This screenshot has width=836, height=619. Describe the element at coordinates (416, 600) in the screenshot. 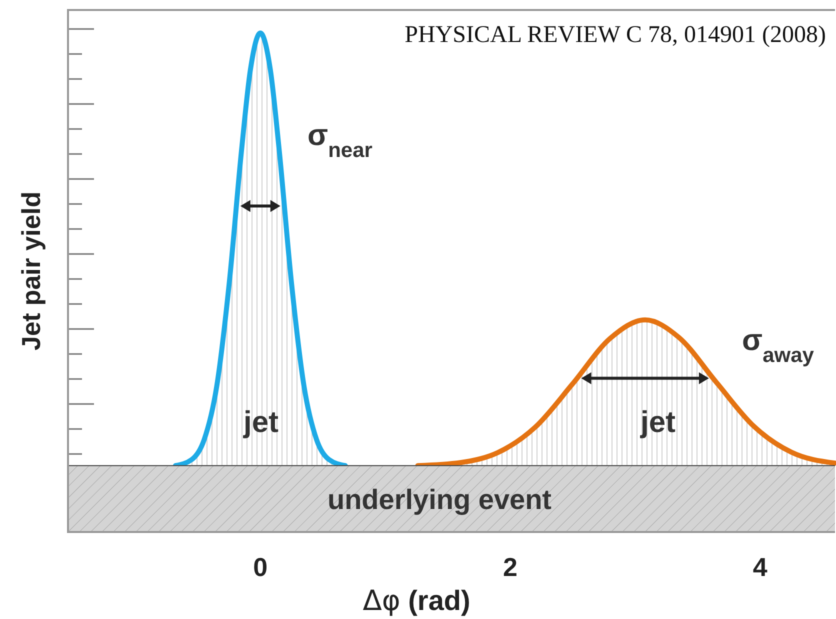

I see `x-axis-title: Δφ (rad)` at that location.